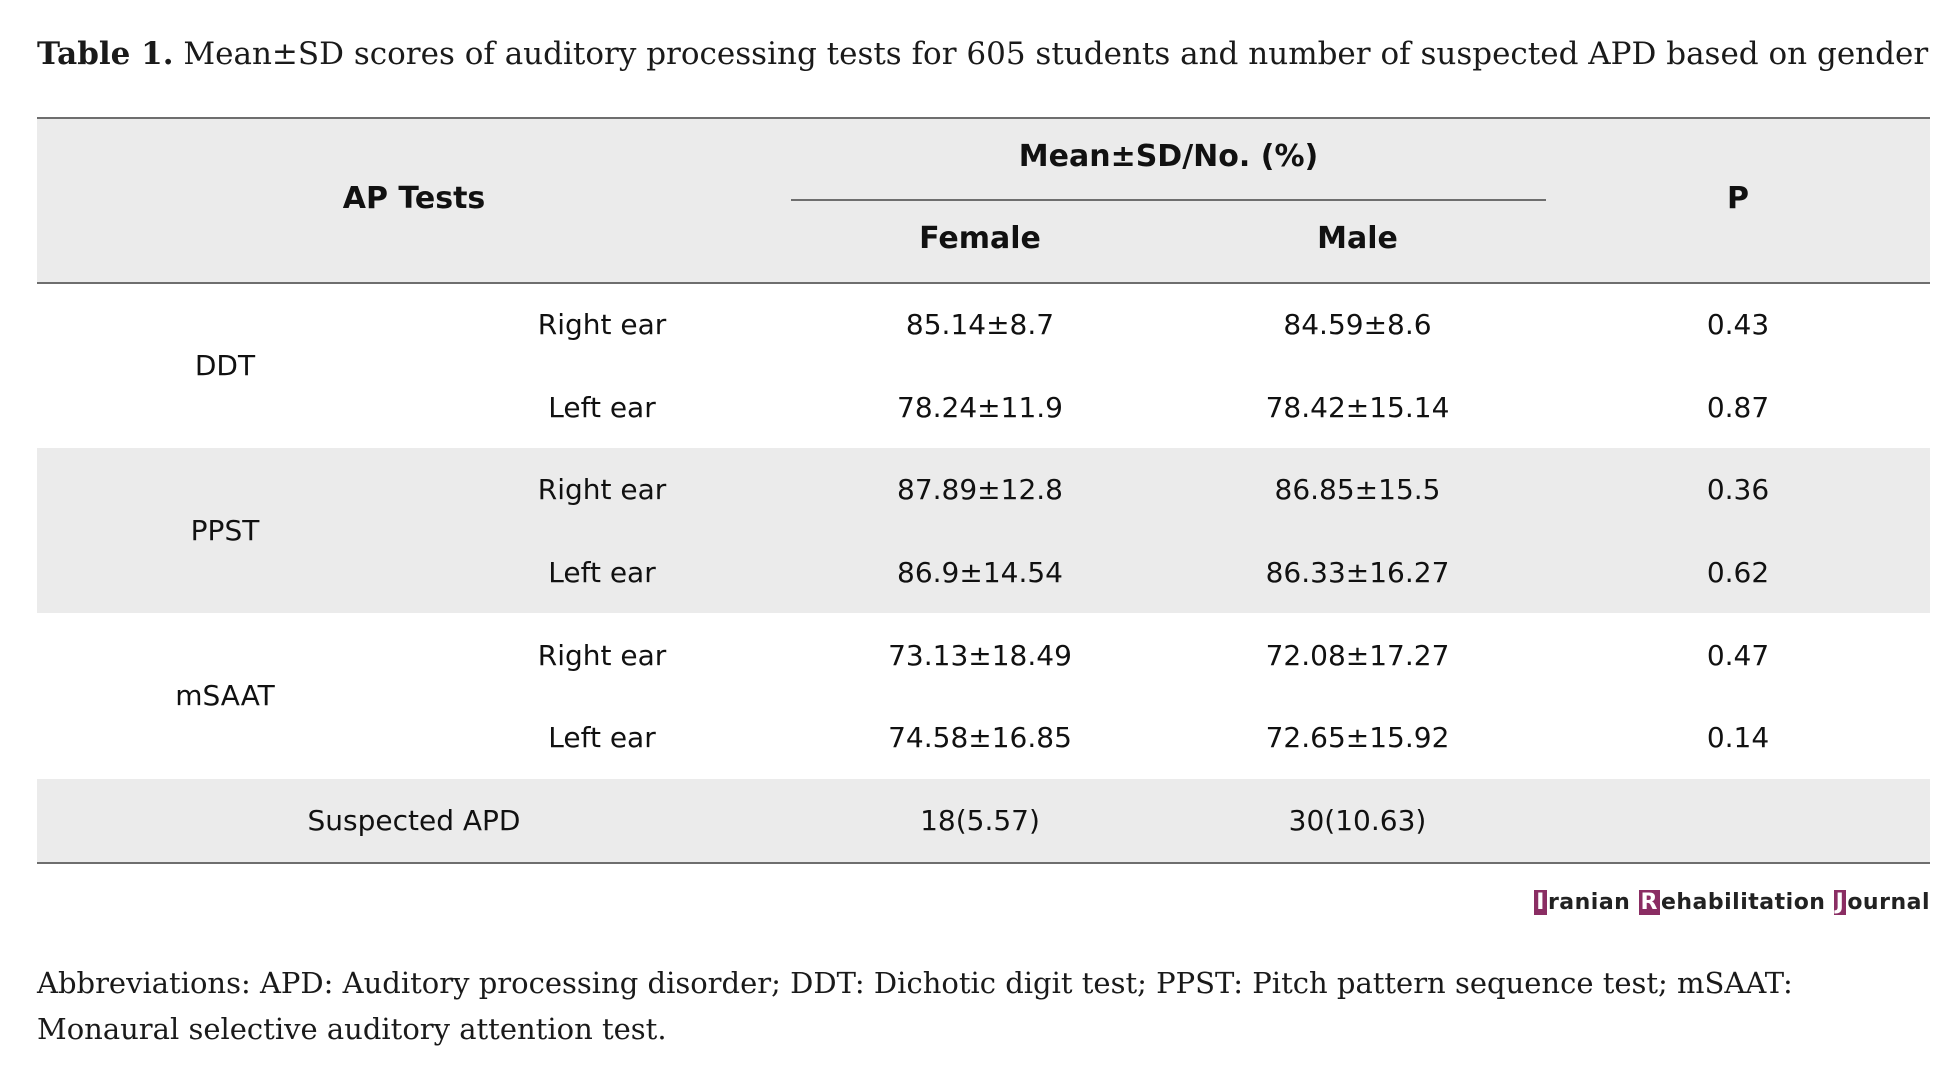 This screenshot has height=1087, width=1957. What do you see at coordinates (602, 489) in the screenshot?
I see `ppst-right-ear-label: Right ear` at bounding box center [602, 489].